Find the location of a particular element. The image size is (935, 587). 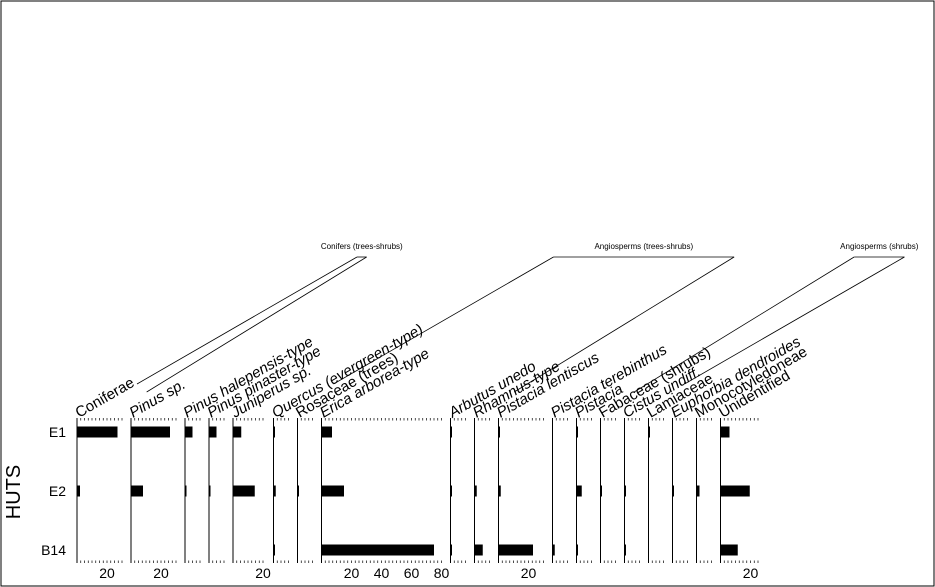

bar-erica-arborea-type-e2 is located at coordinates (332, 491).